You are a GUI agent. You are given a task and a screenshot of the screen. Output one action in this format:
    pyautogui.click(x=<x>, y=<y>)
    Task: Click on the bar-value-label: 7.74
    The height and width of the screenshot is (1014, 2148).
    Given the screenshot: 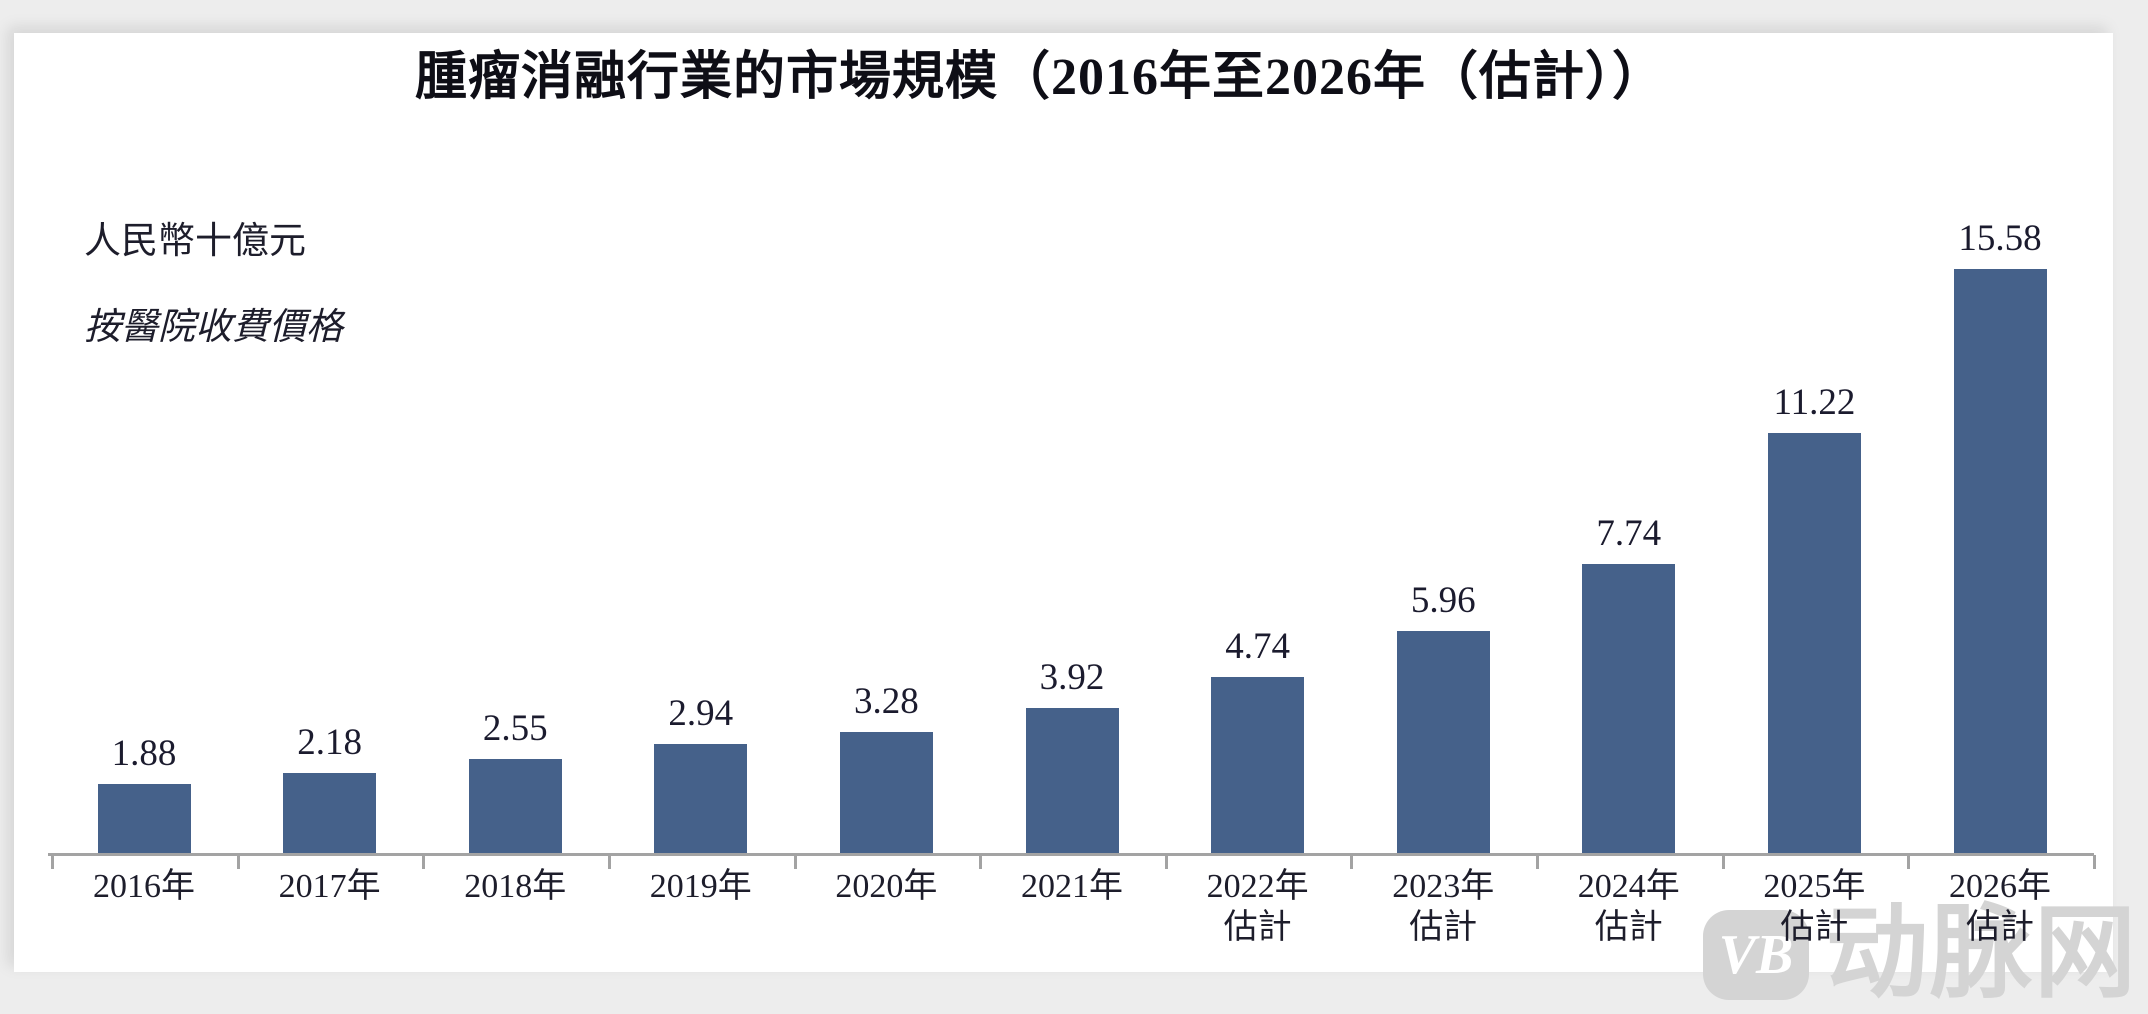 What is the action you would take?
    pyautogui.click(x=1629, y=533)
    